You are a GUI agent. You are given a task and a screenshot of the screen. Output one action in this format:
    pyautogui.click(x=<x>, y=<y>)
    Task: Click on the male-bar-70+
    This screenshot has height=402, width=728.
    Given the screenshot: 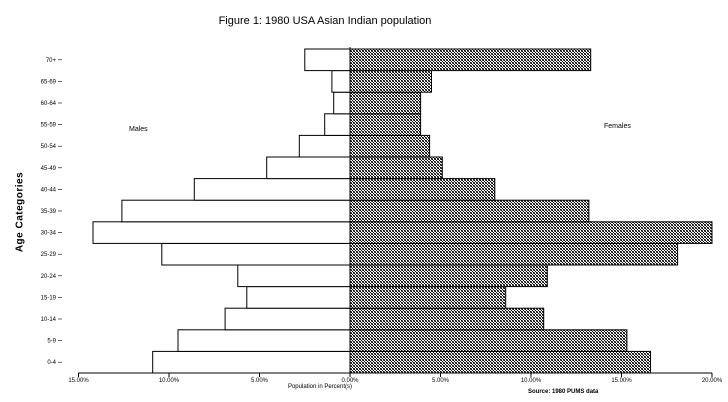 What is the action you would take?
    pyautogui.click(x=327, y=60)
    